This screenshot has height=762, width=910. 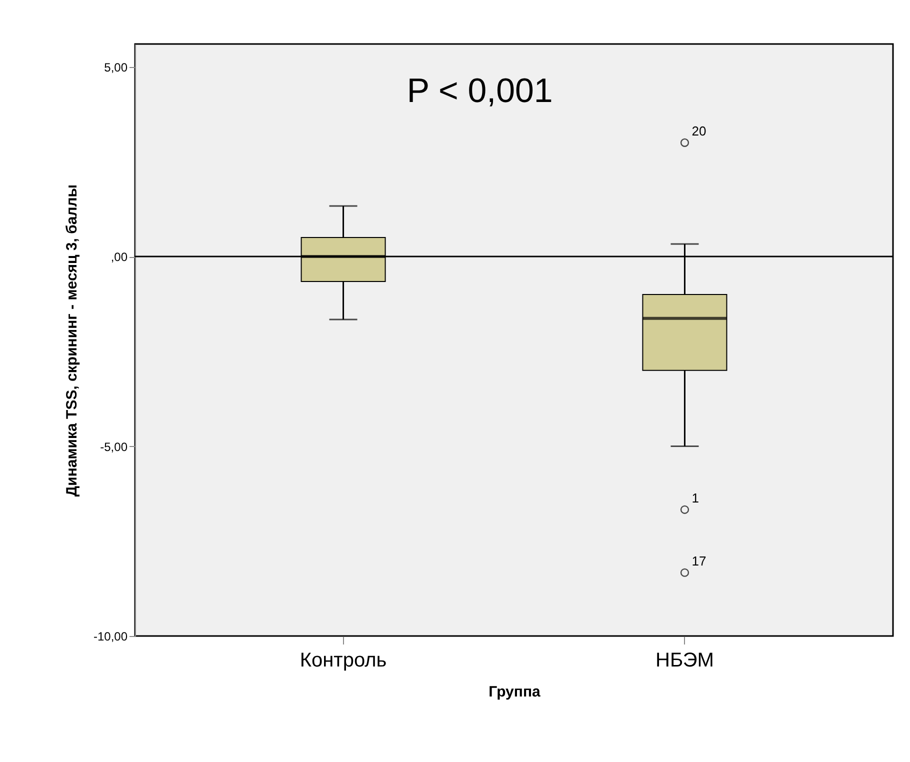 I want to click on x-axis-title: Группа, so click(x=515, y=692).